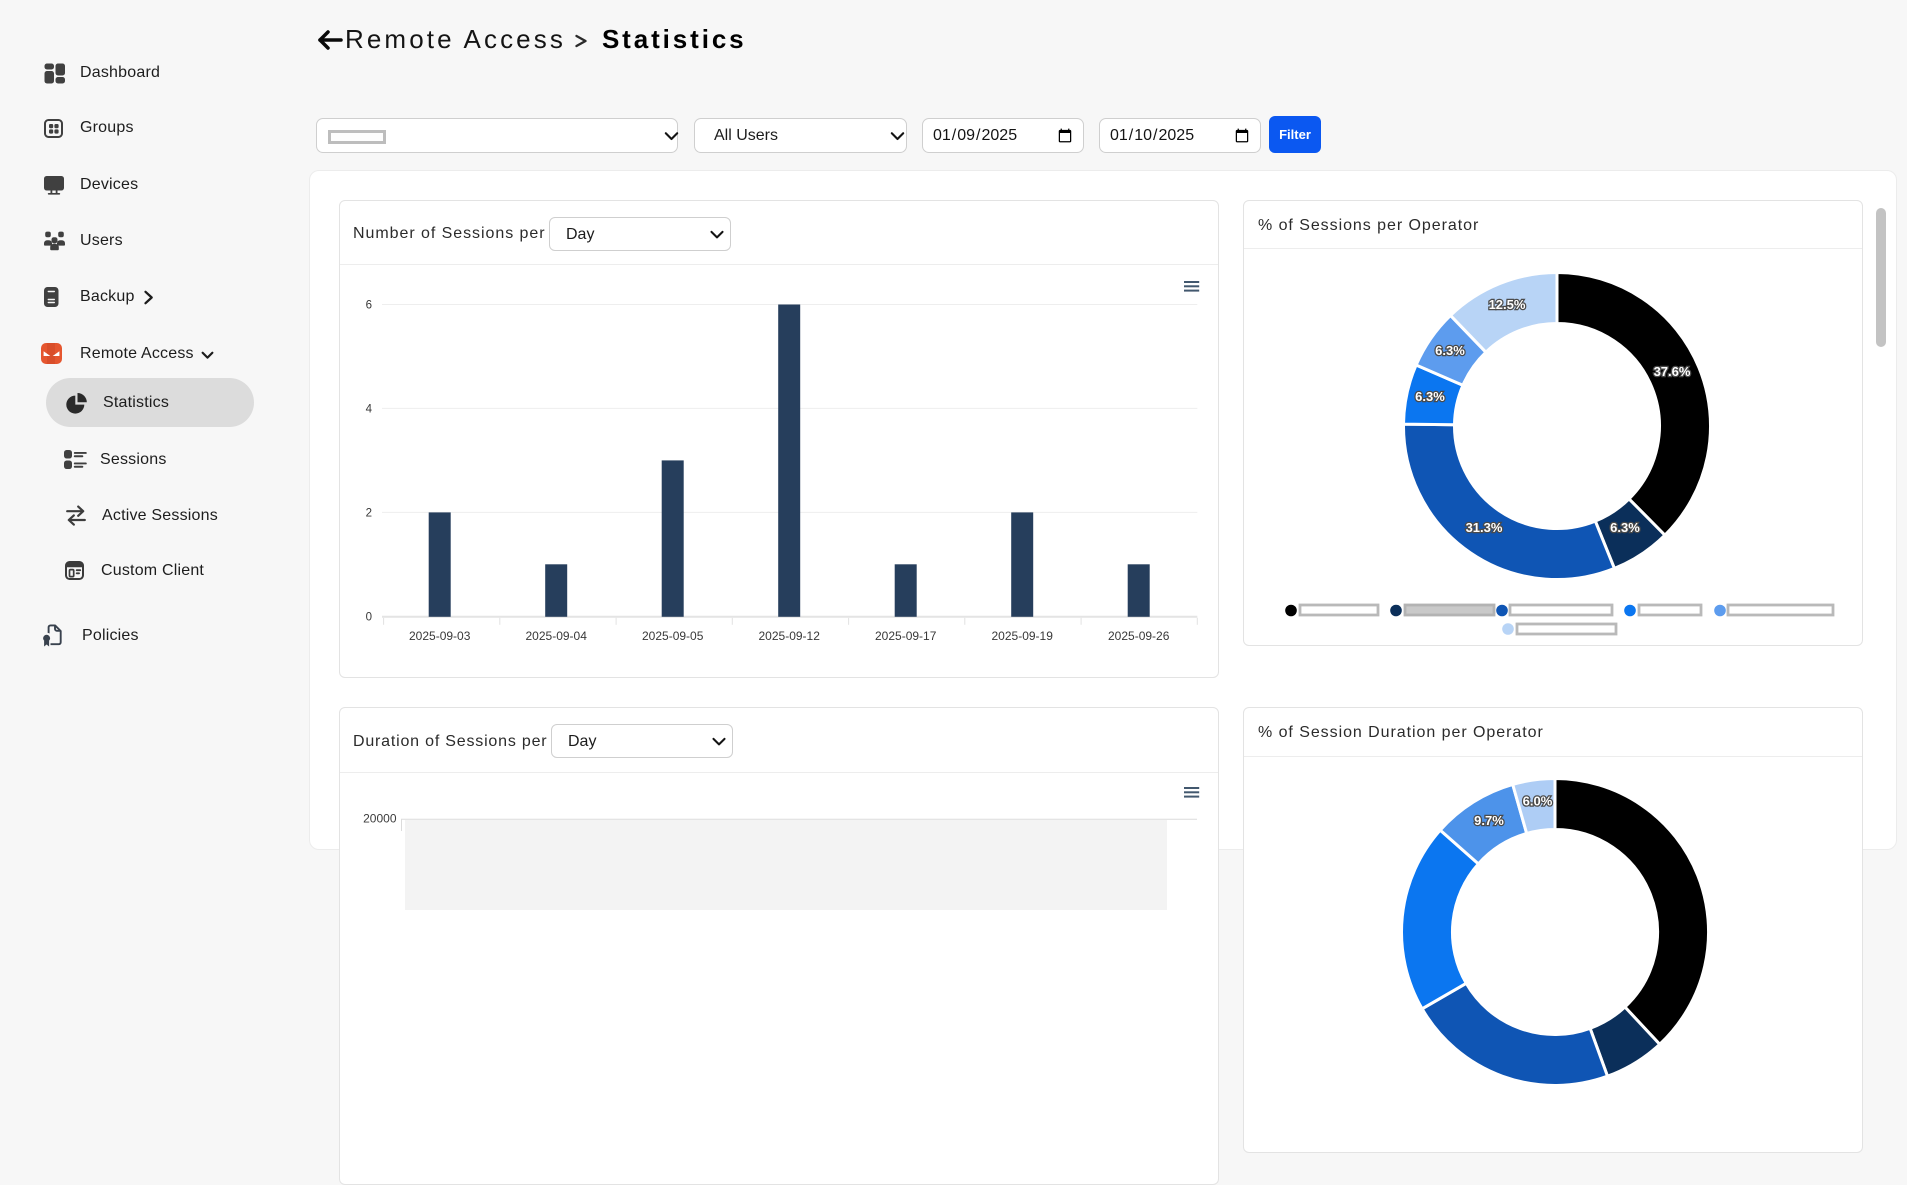  Describe the element at coordinates (1538, 801) in the screenshot. I see `svg-text: 6.0%` at that location.